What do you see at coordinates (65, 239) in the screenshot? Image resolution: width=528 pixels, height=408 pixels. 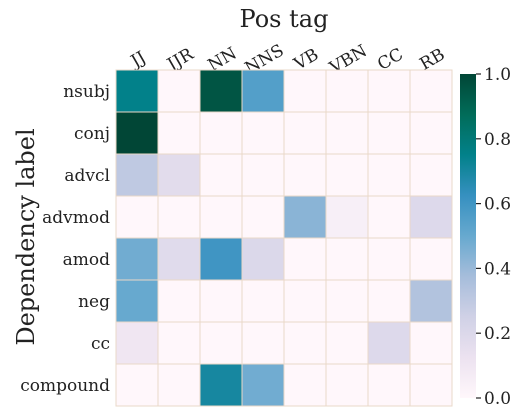 I see `y-tick-labels: nsubj conj advcl advmod amod neg cc compound` at bounding box center [65, 239].